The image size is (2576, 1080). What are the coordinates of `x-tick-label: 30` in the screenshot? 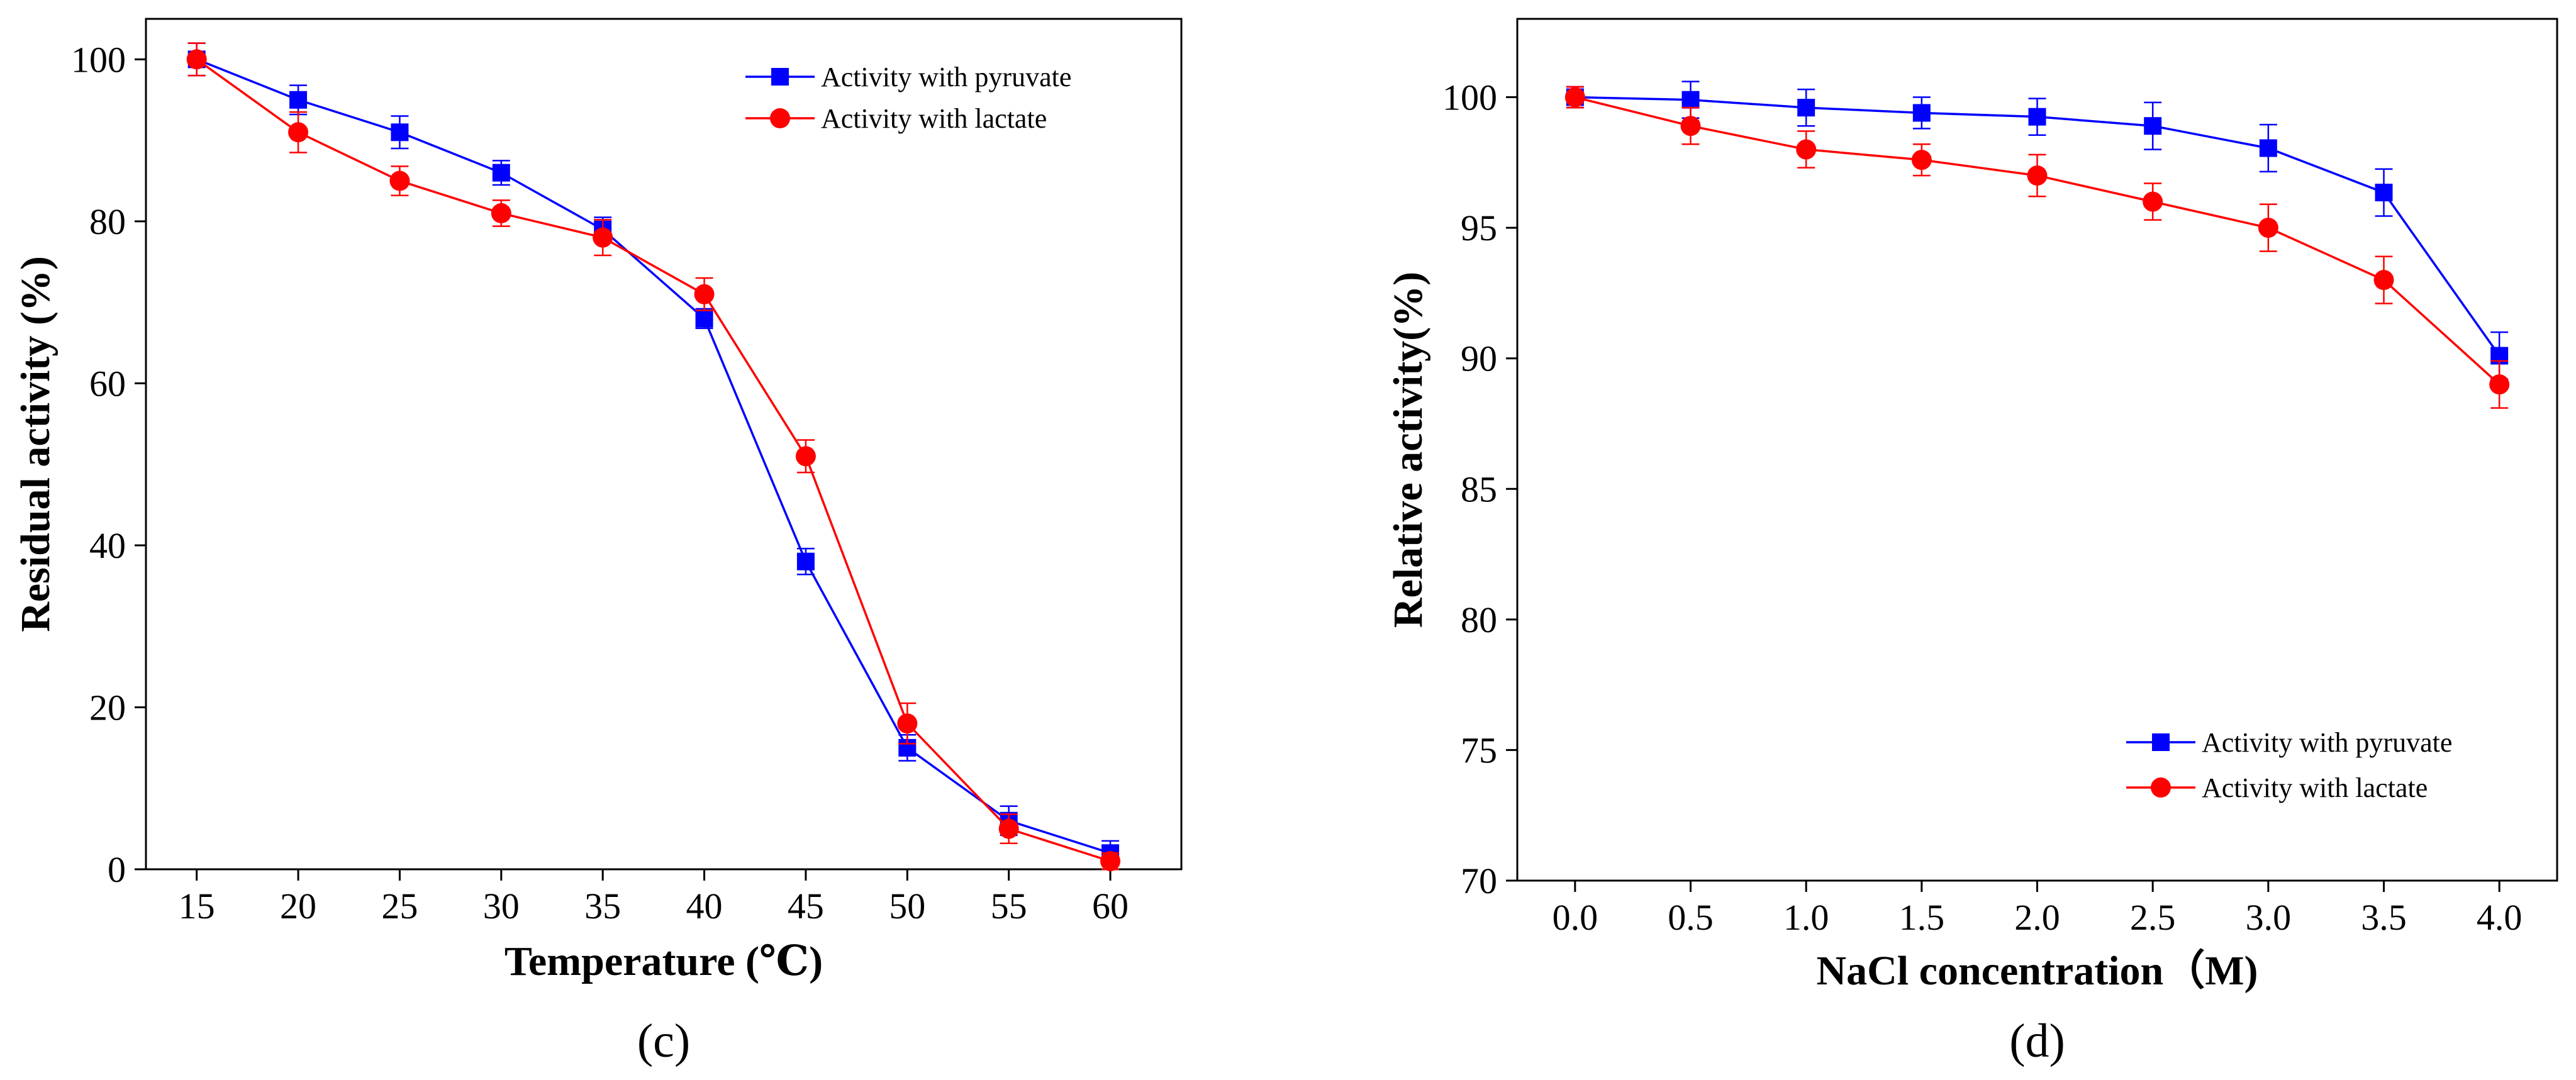 It's located at (501, 907).